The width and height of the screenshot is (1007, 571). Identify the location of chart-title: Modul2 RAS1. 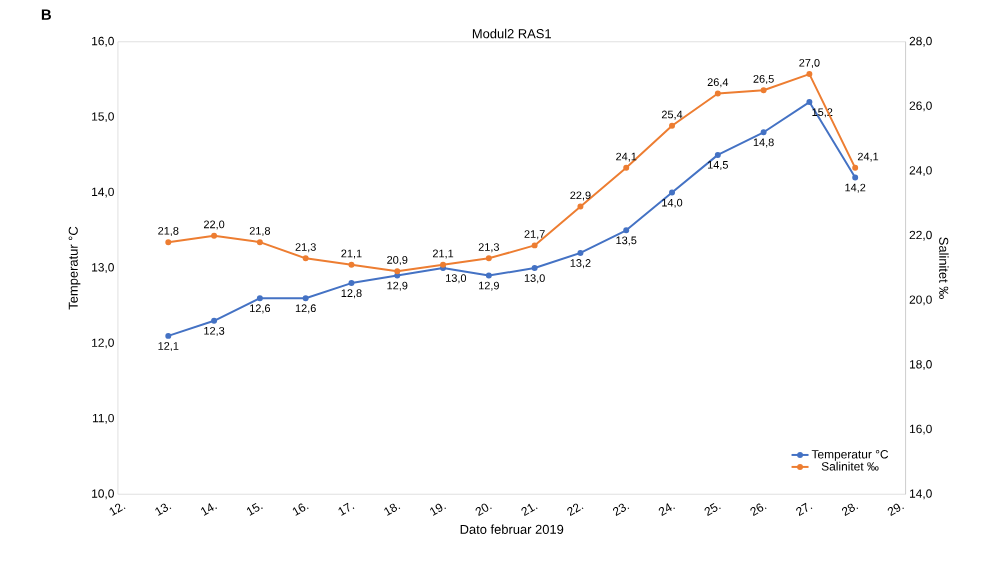
(511, 33).